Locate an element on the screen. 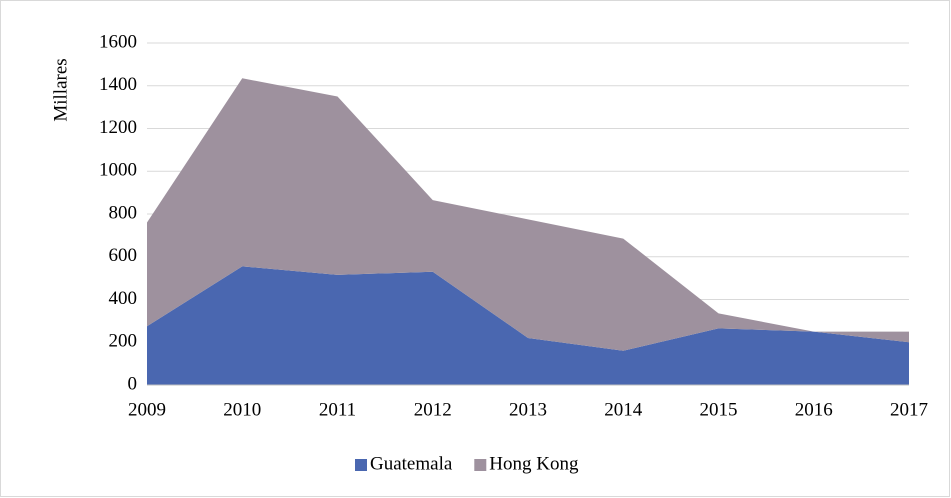  y-tick-label: 200 is located at coordinates (123, 341).